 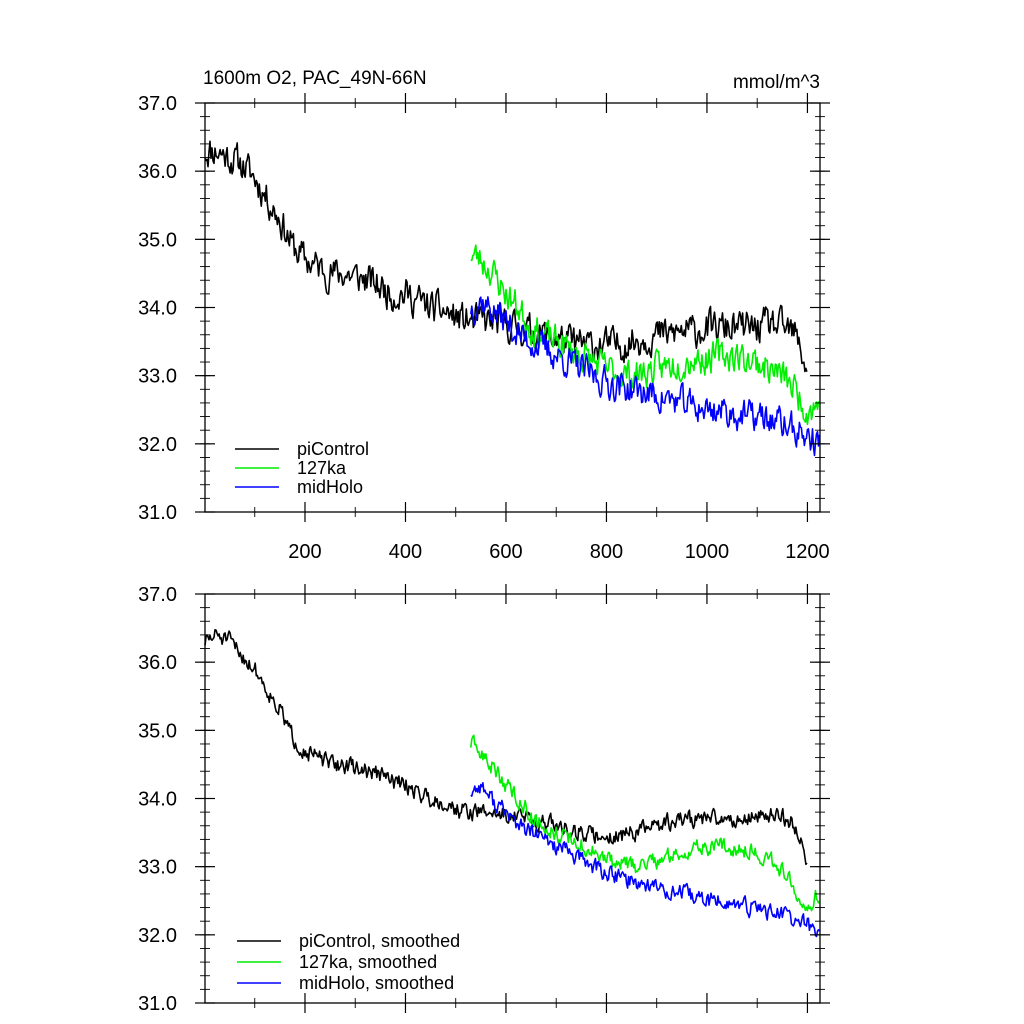 What do you see at coordinates (379, 941) in the screenshot?
I see `legend-label: piControl, smoothed` at bounding box center [379, 941].